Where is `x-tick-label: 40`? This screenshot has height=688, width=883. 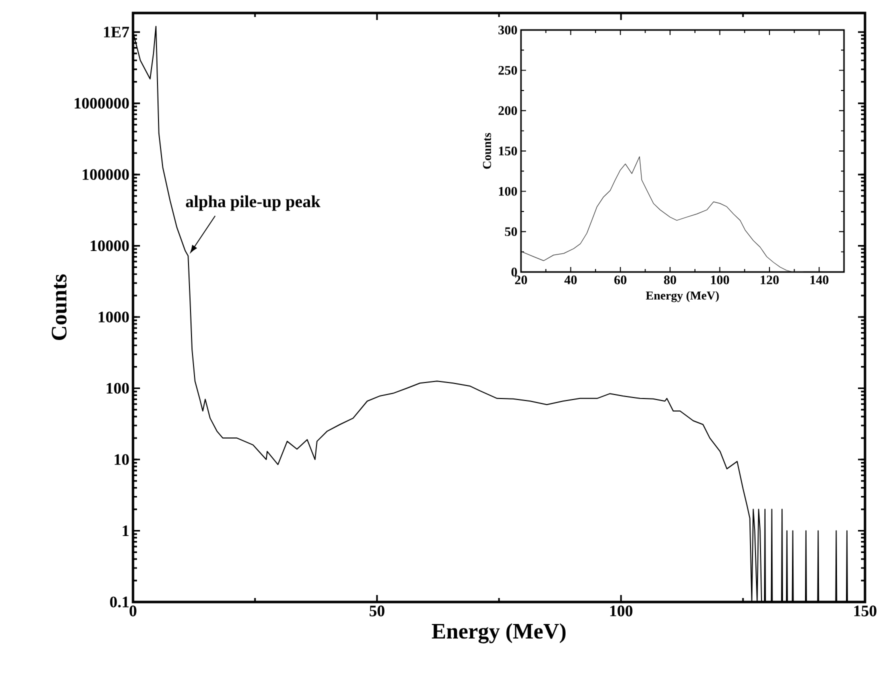 x-tick-label: 40 is located at coordinates (570, 280).